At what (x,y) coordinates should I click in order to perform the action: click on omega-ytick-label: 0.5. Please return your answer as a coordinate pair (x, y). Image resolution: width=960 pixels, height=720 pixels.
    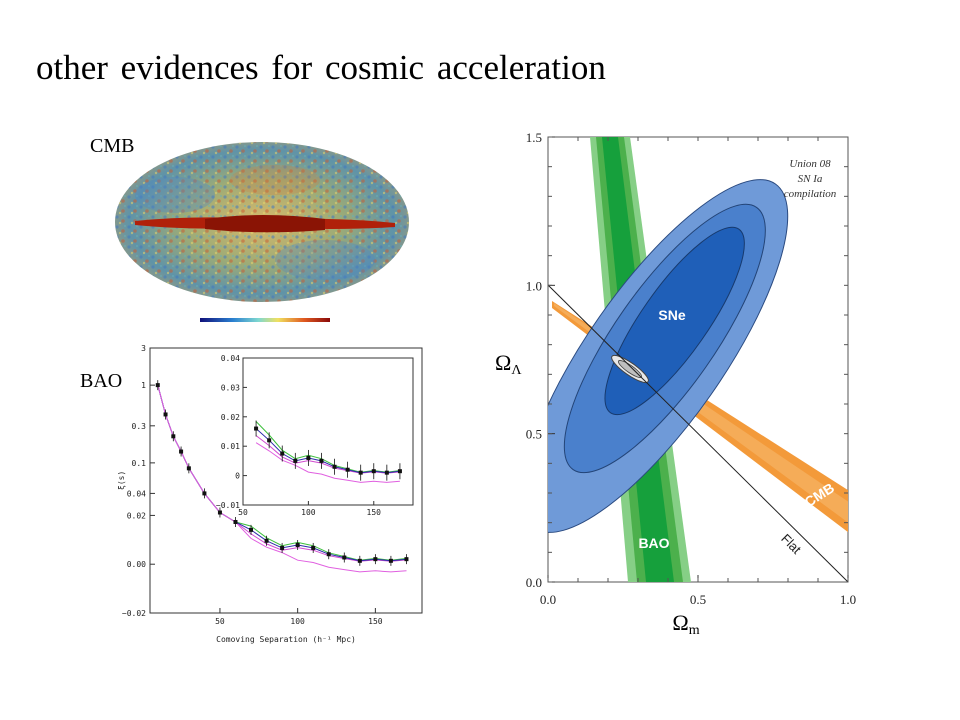
    Looking at the image, I should click on (534, 434).